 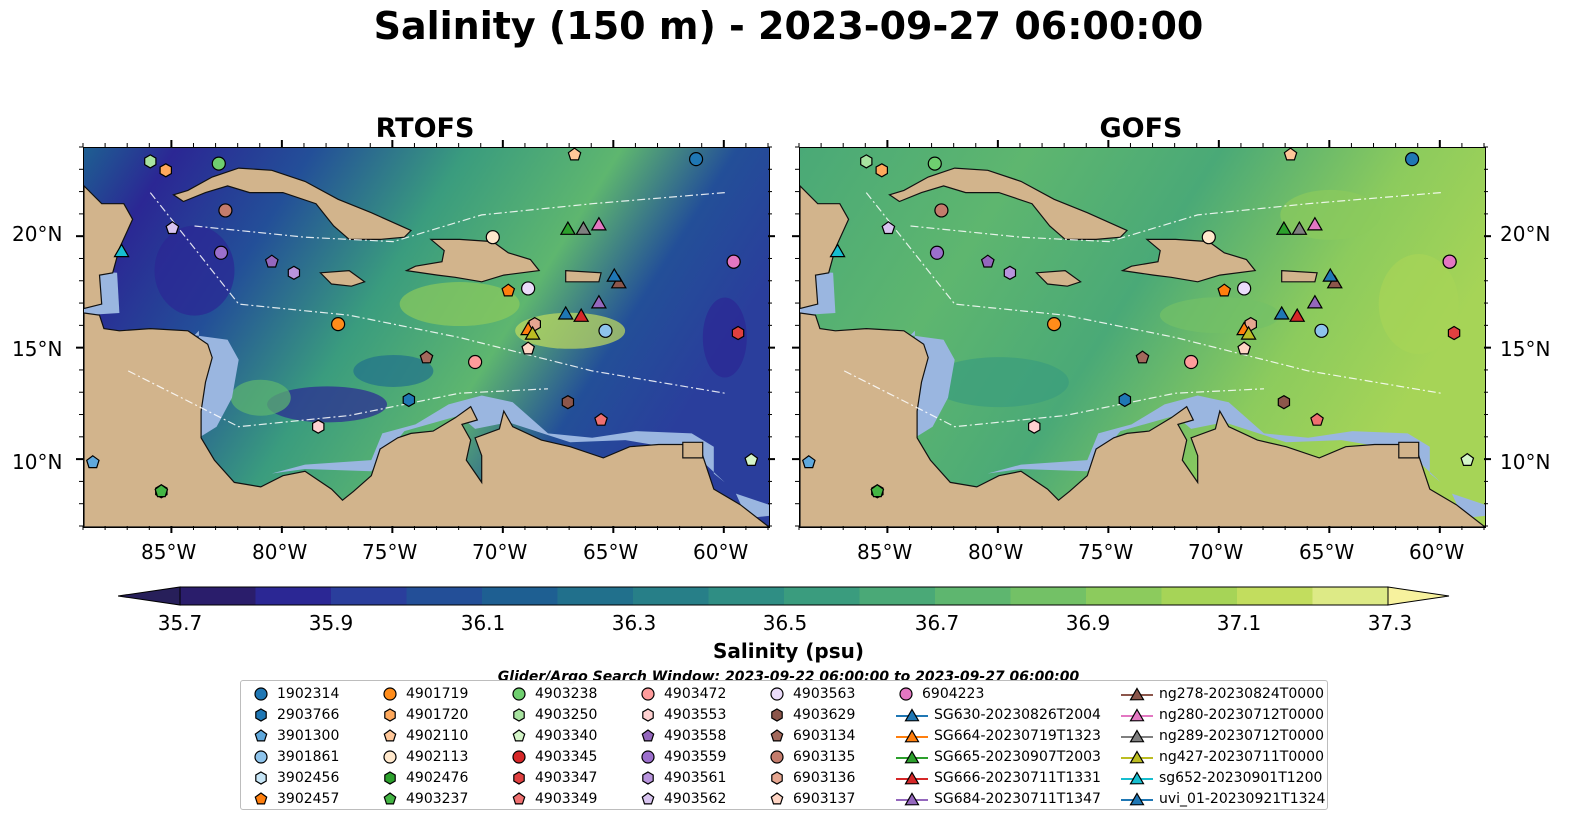 What do you see at coordinates (784, 596) in the screenshot?
I see `colorbar` at bounding box center [784, 596].